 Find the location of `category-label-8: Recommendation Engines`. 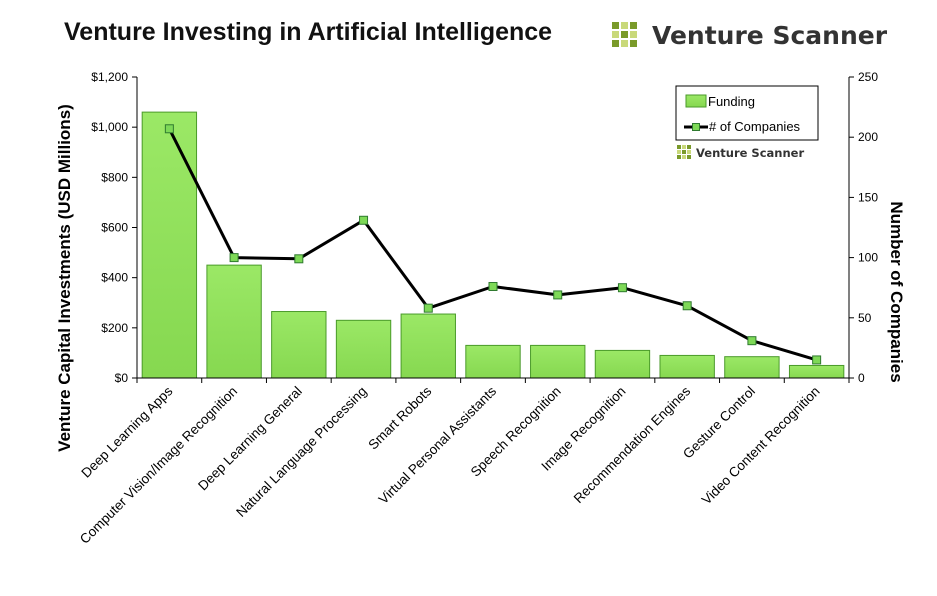

category-label-8: Recommendation Engines is located at coordinates (632, 444).